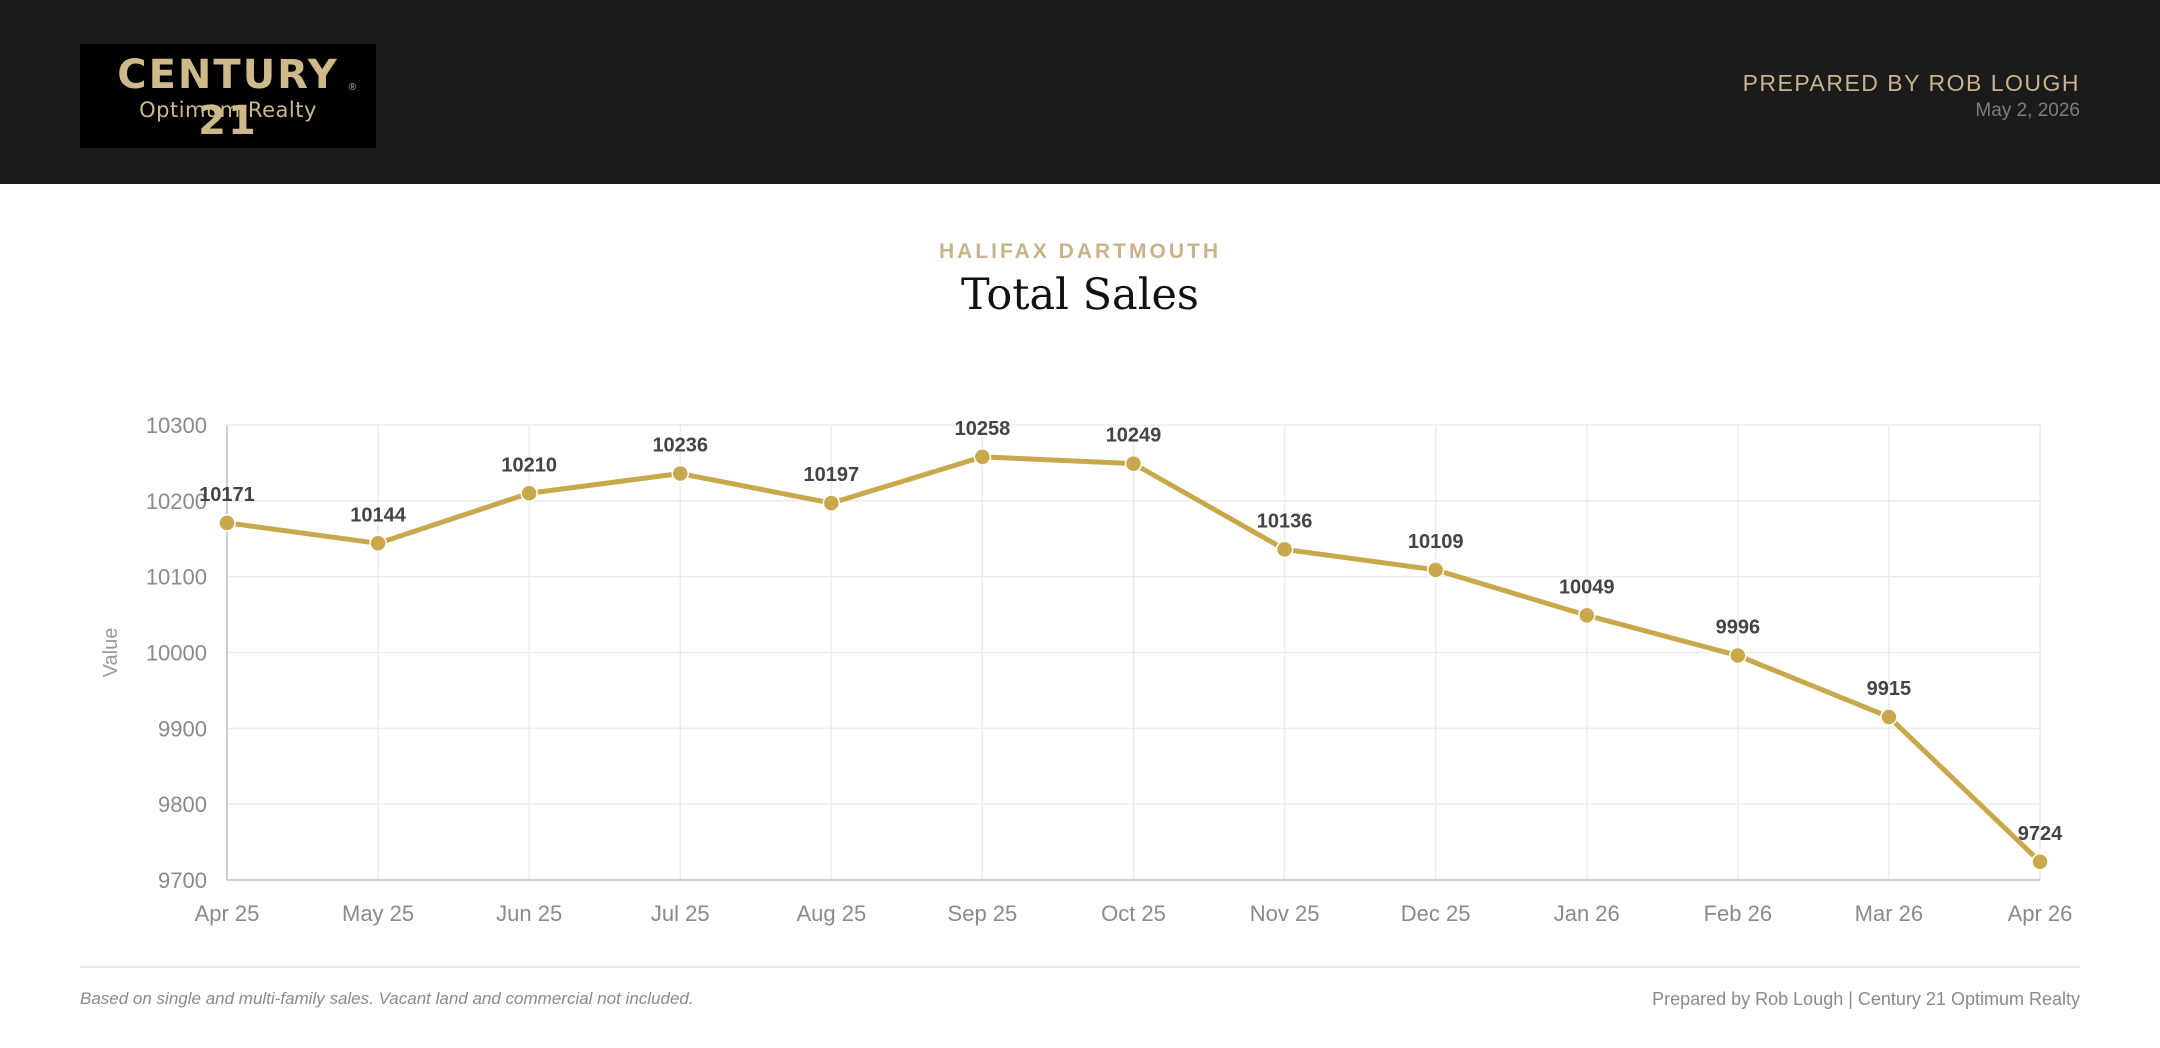  I want to click on logo-wordmark: CENTURY 21, so click(228, 98).